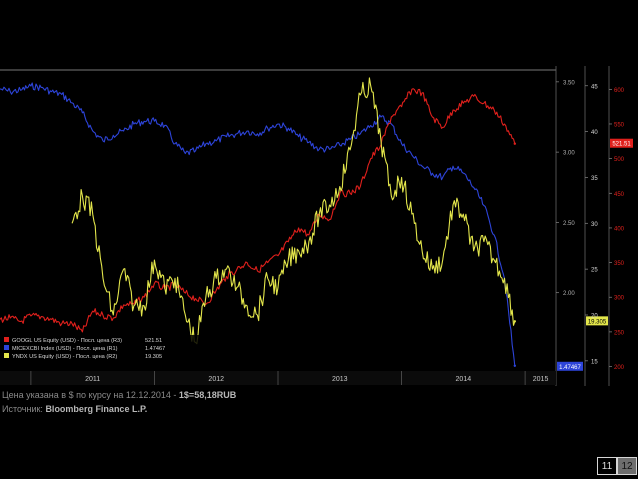 Image resolution: width=638 pixels, height=479 pixels. Describe the element at coordinates (594, 271) in the screenshot. I see `y-tick-label-r2: 25` at that location.